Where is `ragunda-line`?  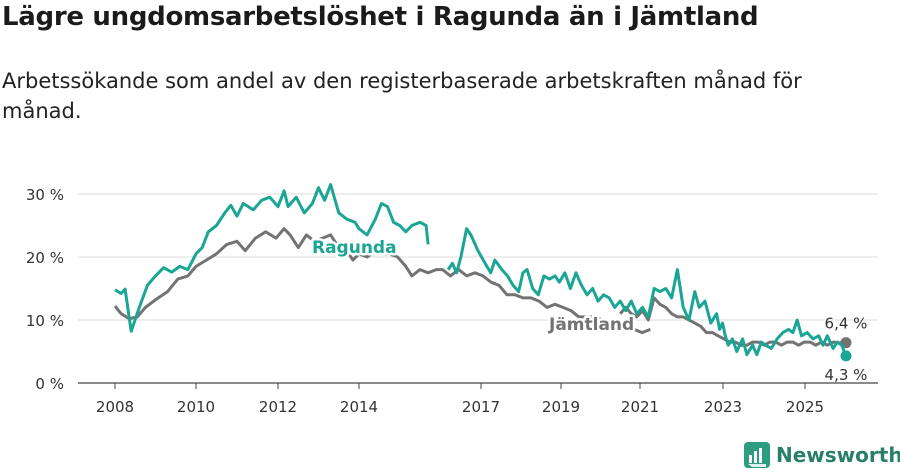 ragunda-line is located at coordinates (272, 258).